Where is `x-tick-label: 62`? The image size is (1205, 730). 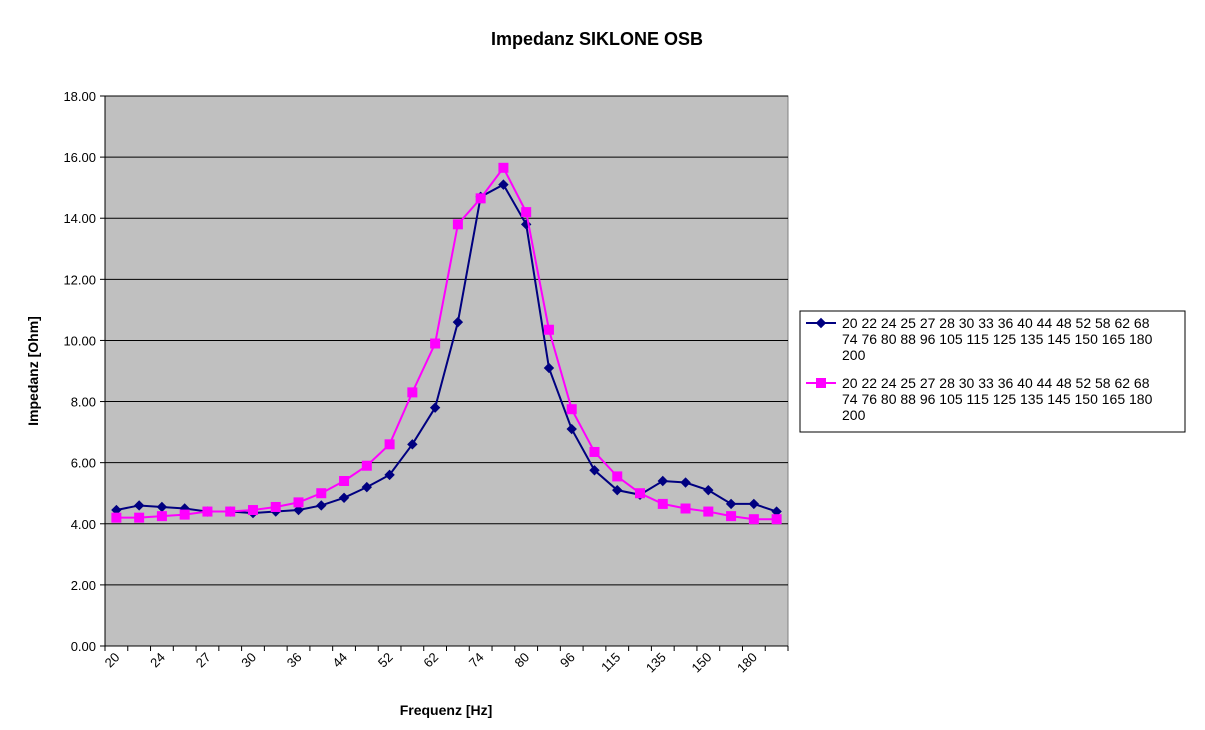 x-tick-label: 62 is located at coordinates (430, 660).